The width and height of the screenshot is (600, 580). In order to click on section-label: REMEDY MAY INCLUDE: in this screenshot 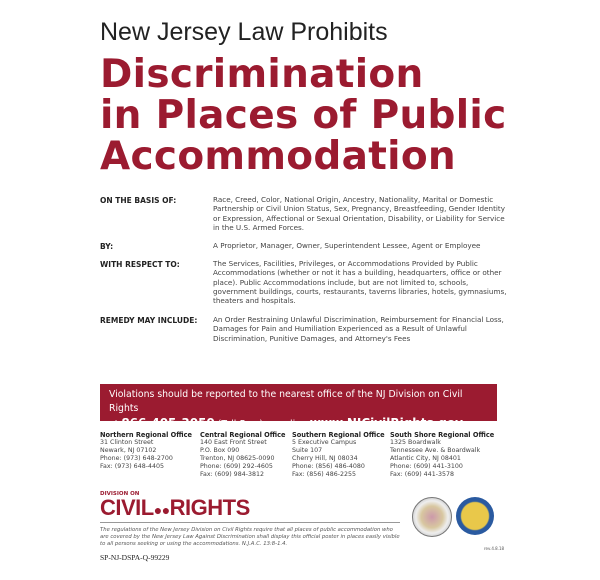, I will do `click(149, 320)`.